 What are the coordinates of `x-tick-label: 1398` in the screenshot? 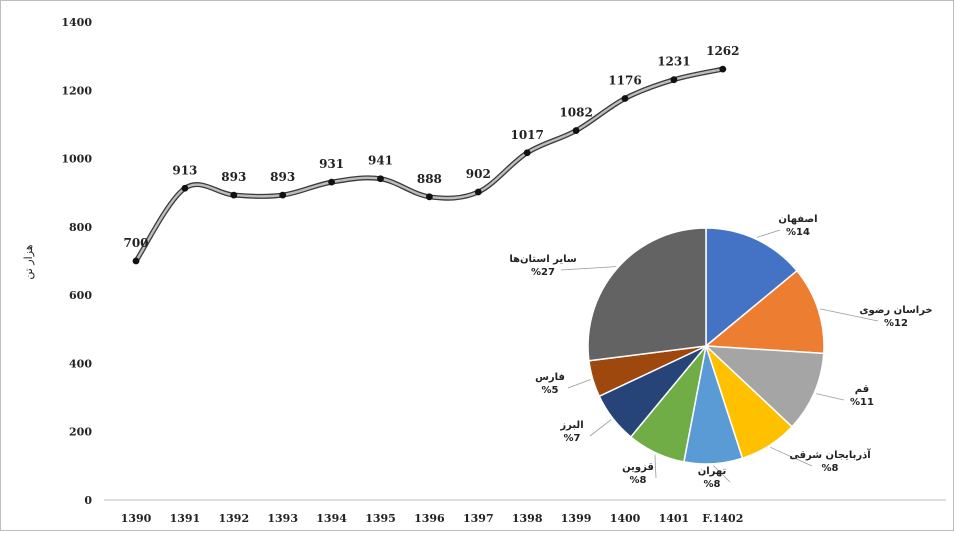 It's located at (527, 518).